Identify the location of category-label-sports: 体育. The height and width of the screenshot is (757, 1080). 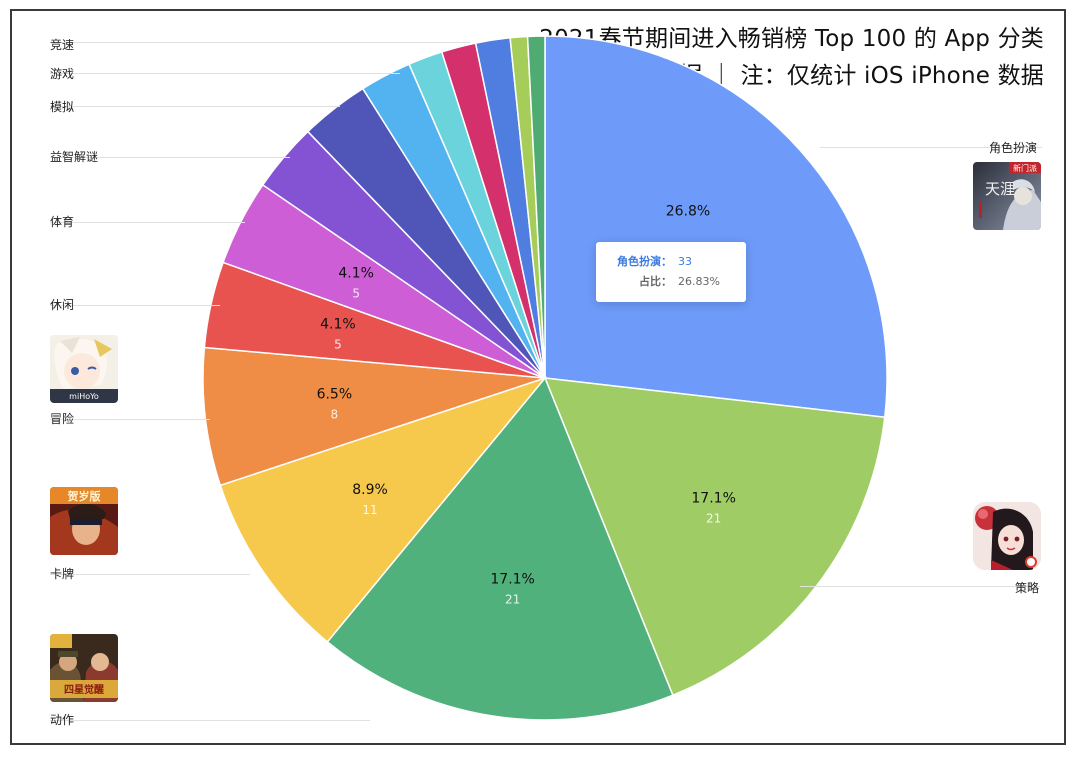
(62, 222).